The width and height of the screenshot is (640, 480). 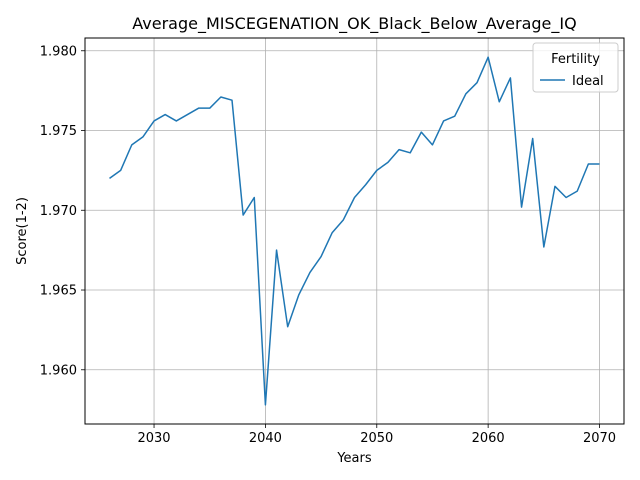 I want to click on x-tick-label: 2040, so click(x=265, y=438).